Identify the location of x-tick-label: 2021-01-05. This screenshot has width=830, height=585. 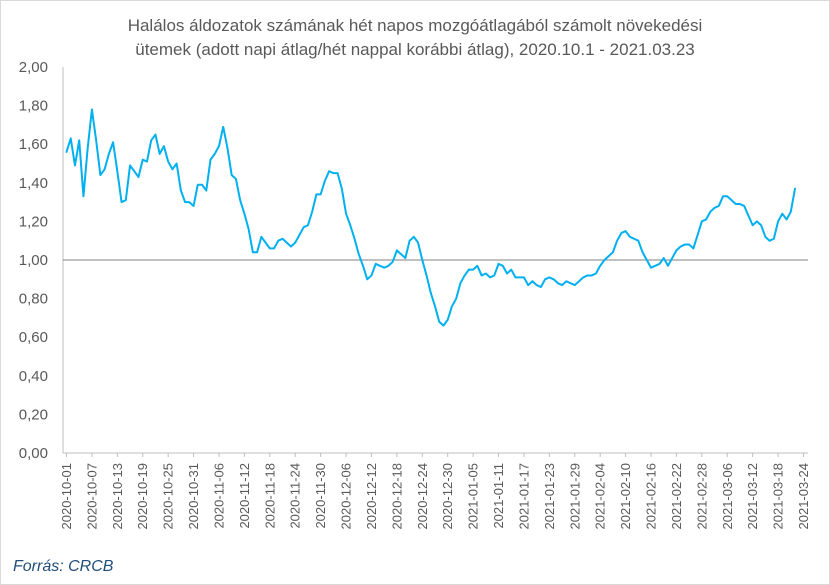
(473, 496).